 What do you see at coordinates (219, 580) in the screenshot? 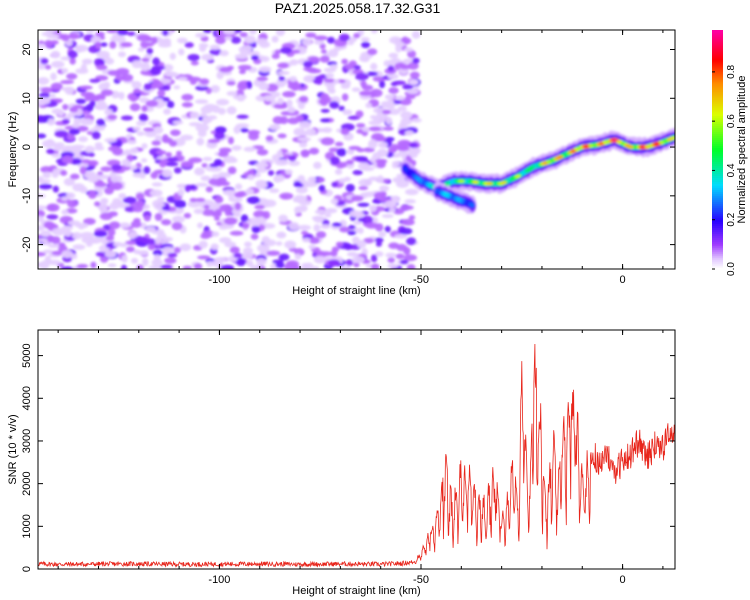
I see `snr-xtick-label: -100` at bounding box center [219, 580].